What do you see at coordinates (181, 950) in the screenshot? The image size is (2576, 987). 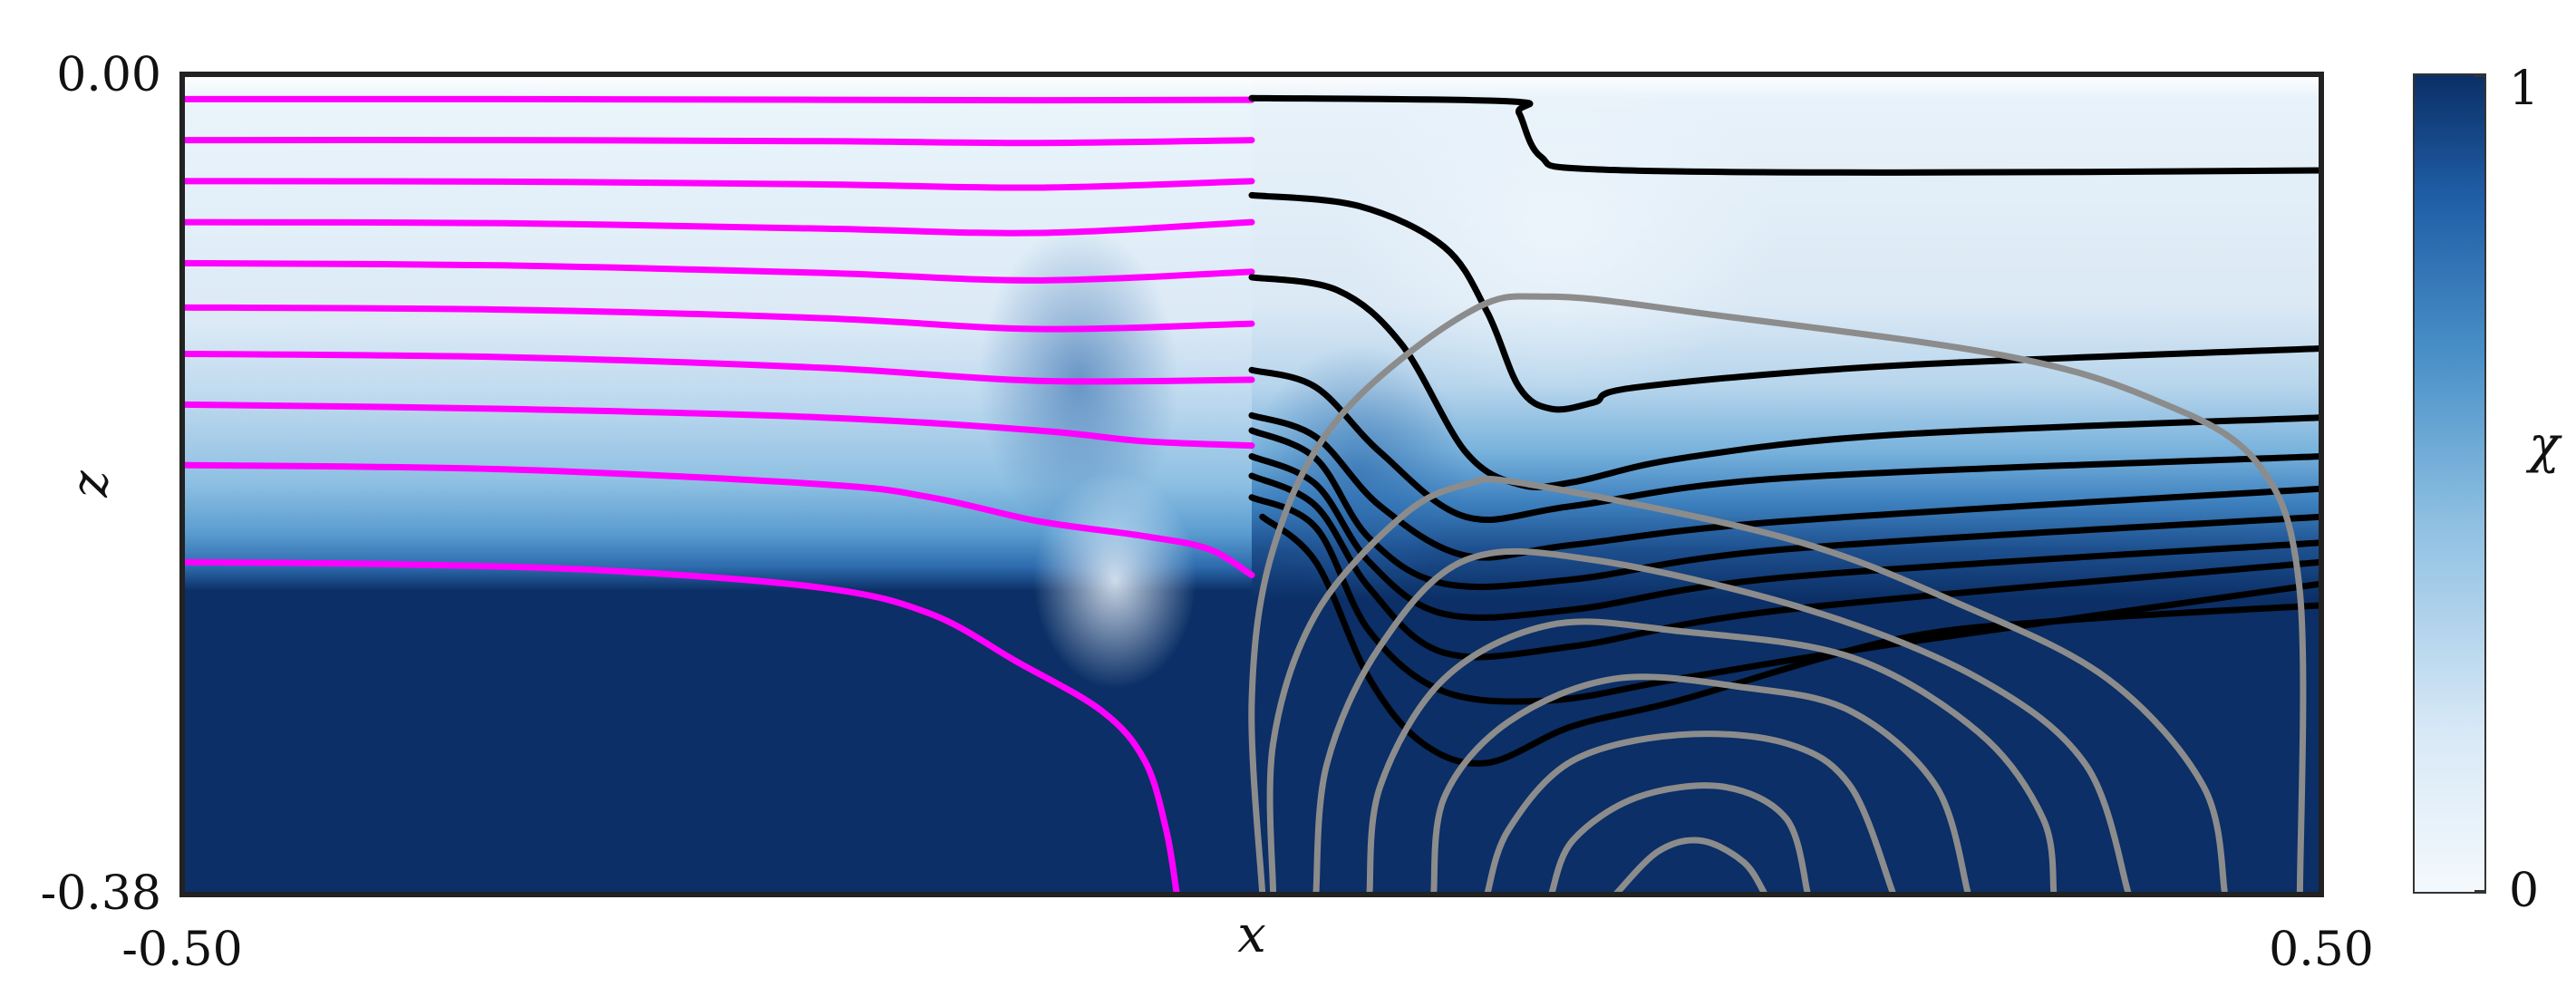 I see `x-tick-left: -0.50` at bounding box center [181, 950].